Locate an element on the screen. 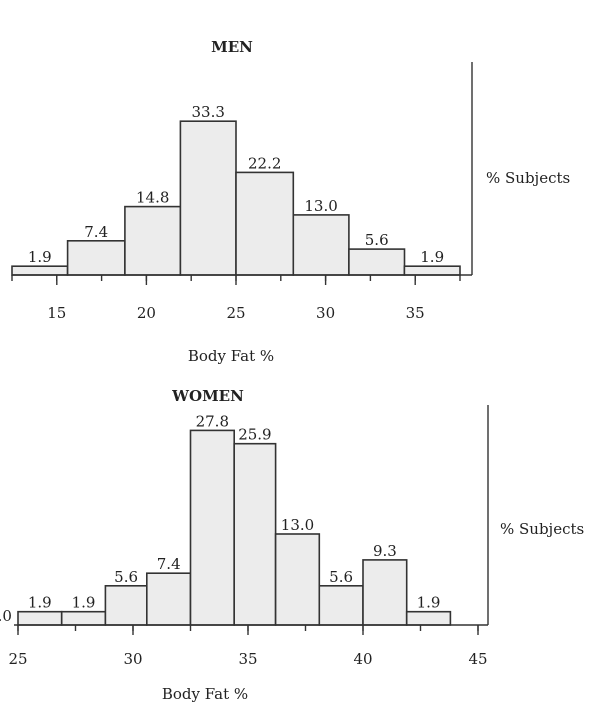 The height and width of the screenshot is (719, 598). women-tick-label-3: 40 is located at coordinates (362, 659).